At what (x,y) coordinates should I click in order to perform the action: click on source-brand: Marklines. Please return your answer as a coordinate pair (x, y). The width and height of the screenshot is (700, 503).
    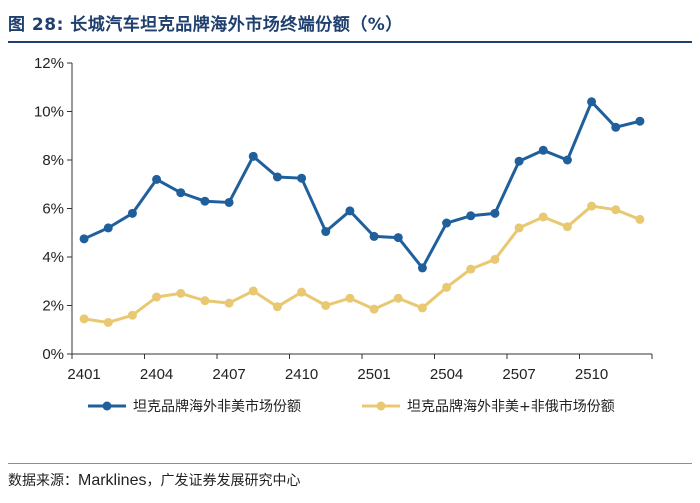
    Looking at the image, I should click on (112, 480).